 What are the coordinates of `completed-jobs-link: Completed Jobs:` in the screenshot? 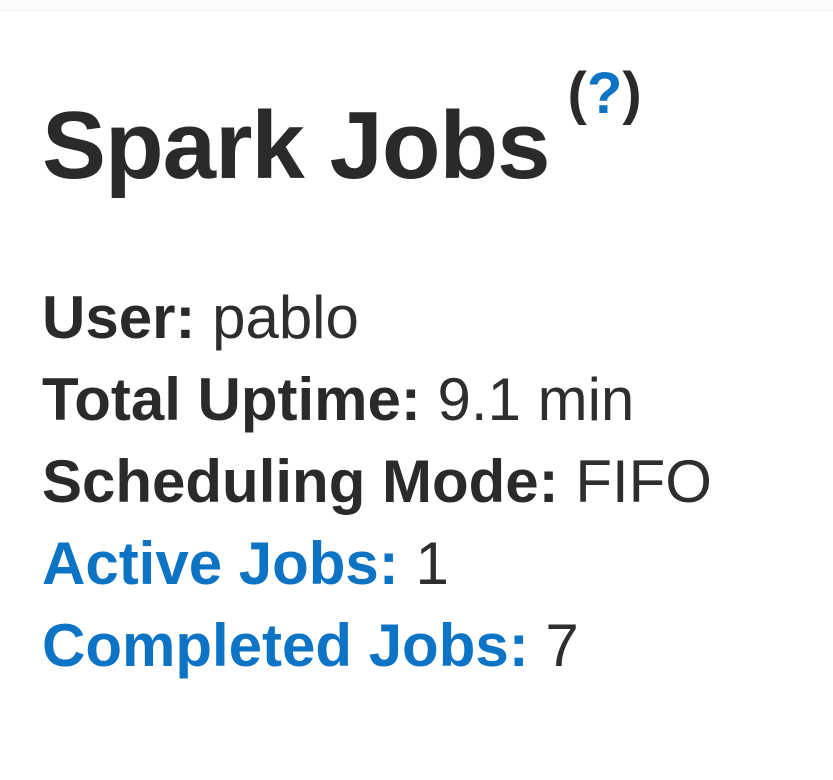 It's located at (285, 645).